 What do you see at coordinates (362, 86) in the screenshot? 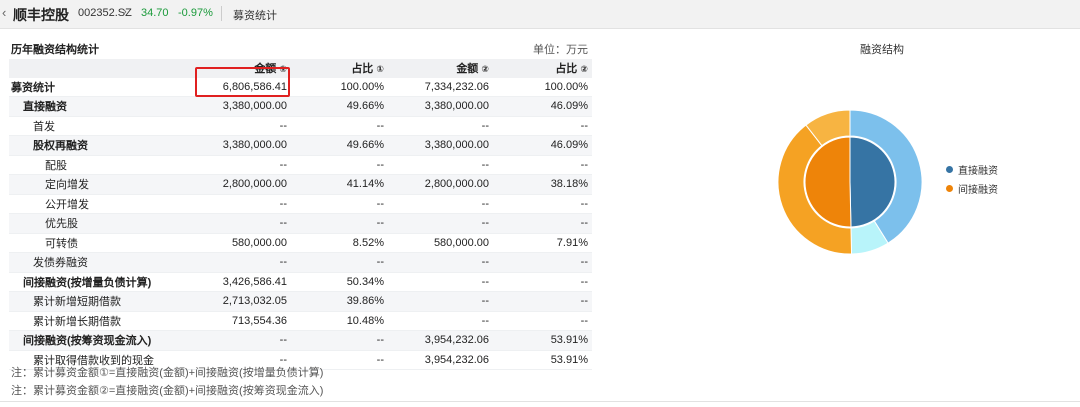
I see `ratio1-cell: 100.00%` at bounding box center [362, 86].